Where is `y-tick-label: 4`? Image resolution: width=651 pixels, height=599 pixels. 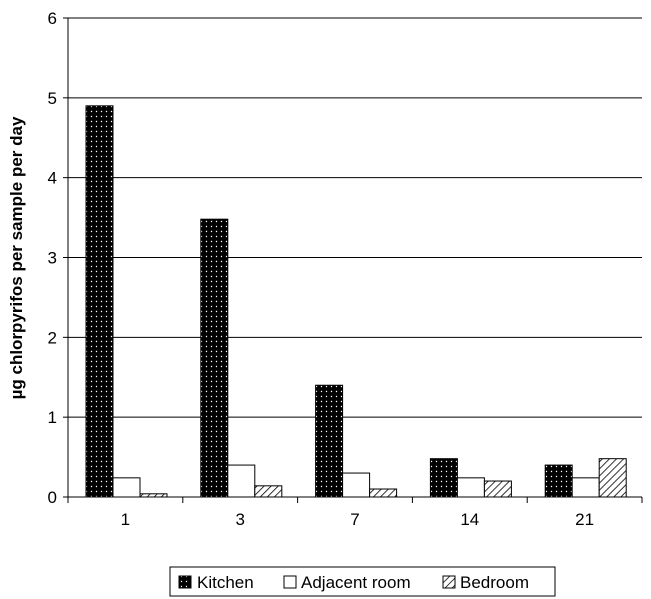
y-tick-label: 4 is located at coordinates (52, 178).